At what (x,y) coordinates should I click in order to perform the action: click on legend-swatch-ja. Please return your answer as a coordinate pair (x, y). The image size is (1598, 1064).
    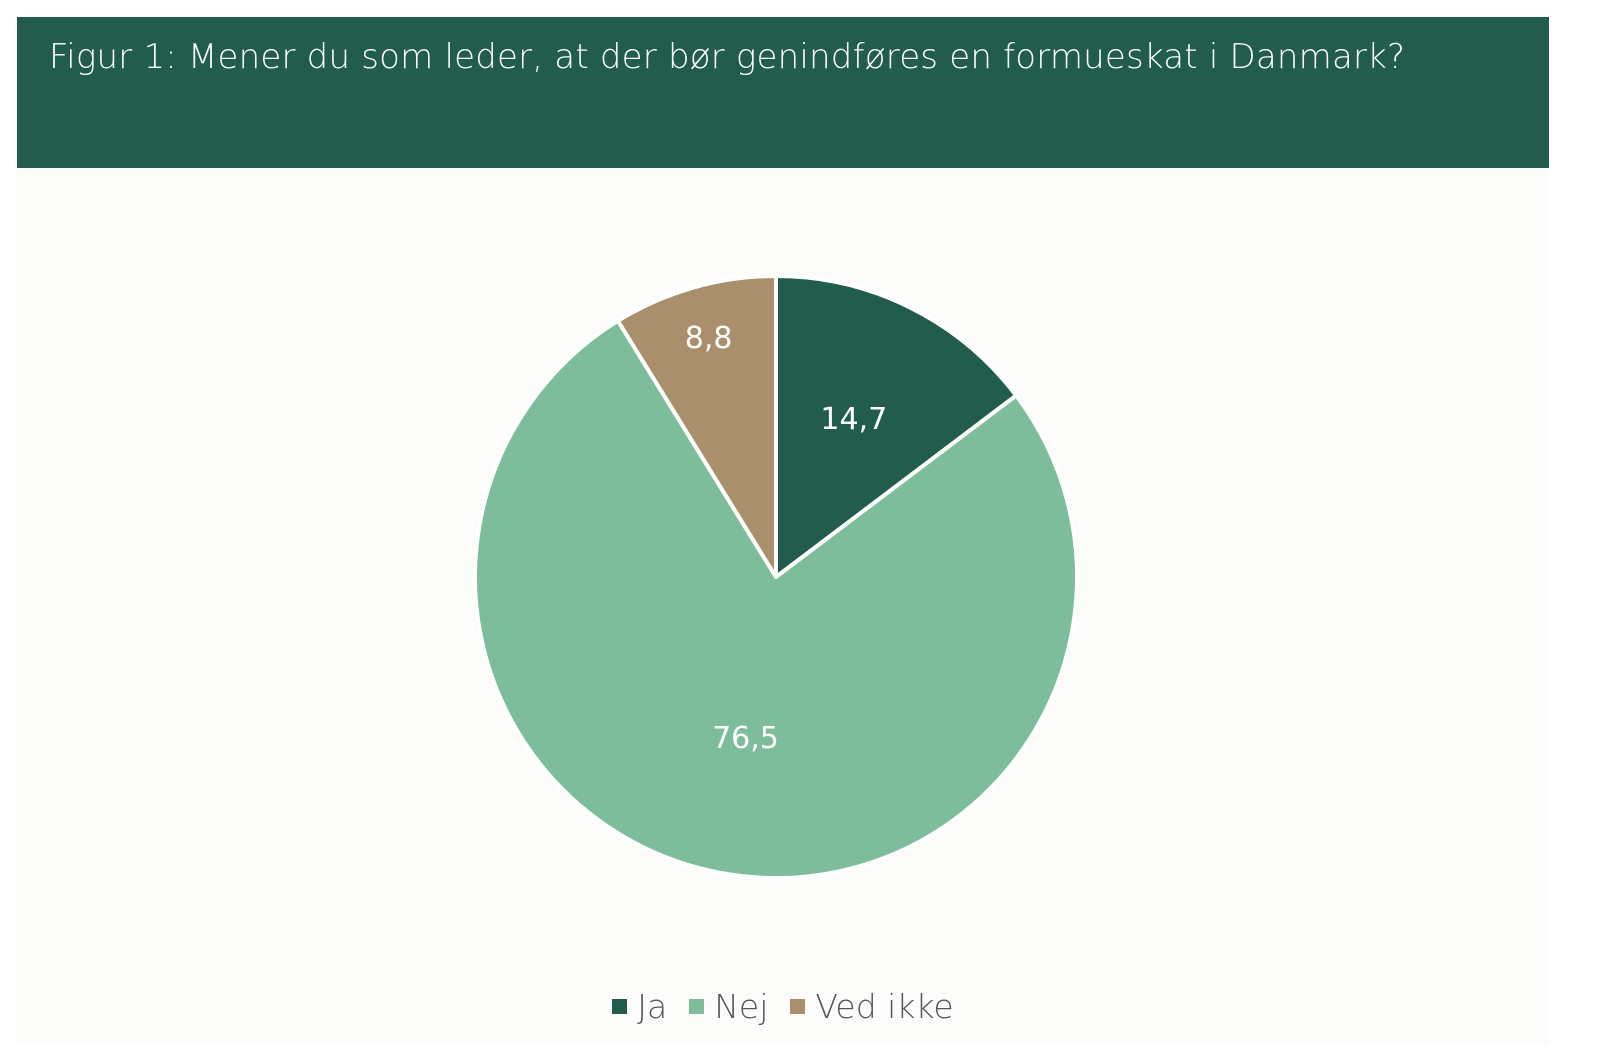
    Looking at the image, I should click on (620, 1006).